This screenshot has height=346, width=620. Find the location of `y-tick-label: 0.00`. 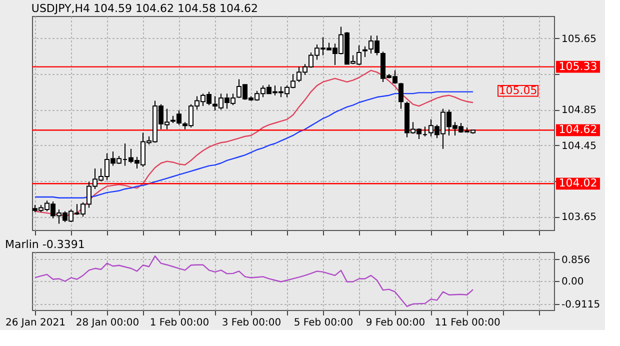

y-tick-label: 0.00 is located at coordinates (573, 282).